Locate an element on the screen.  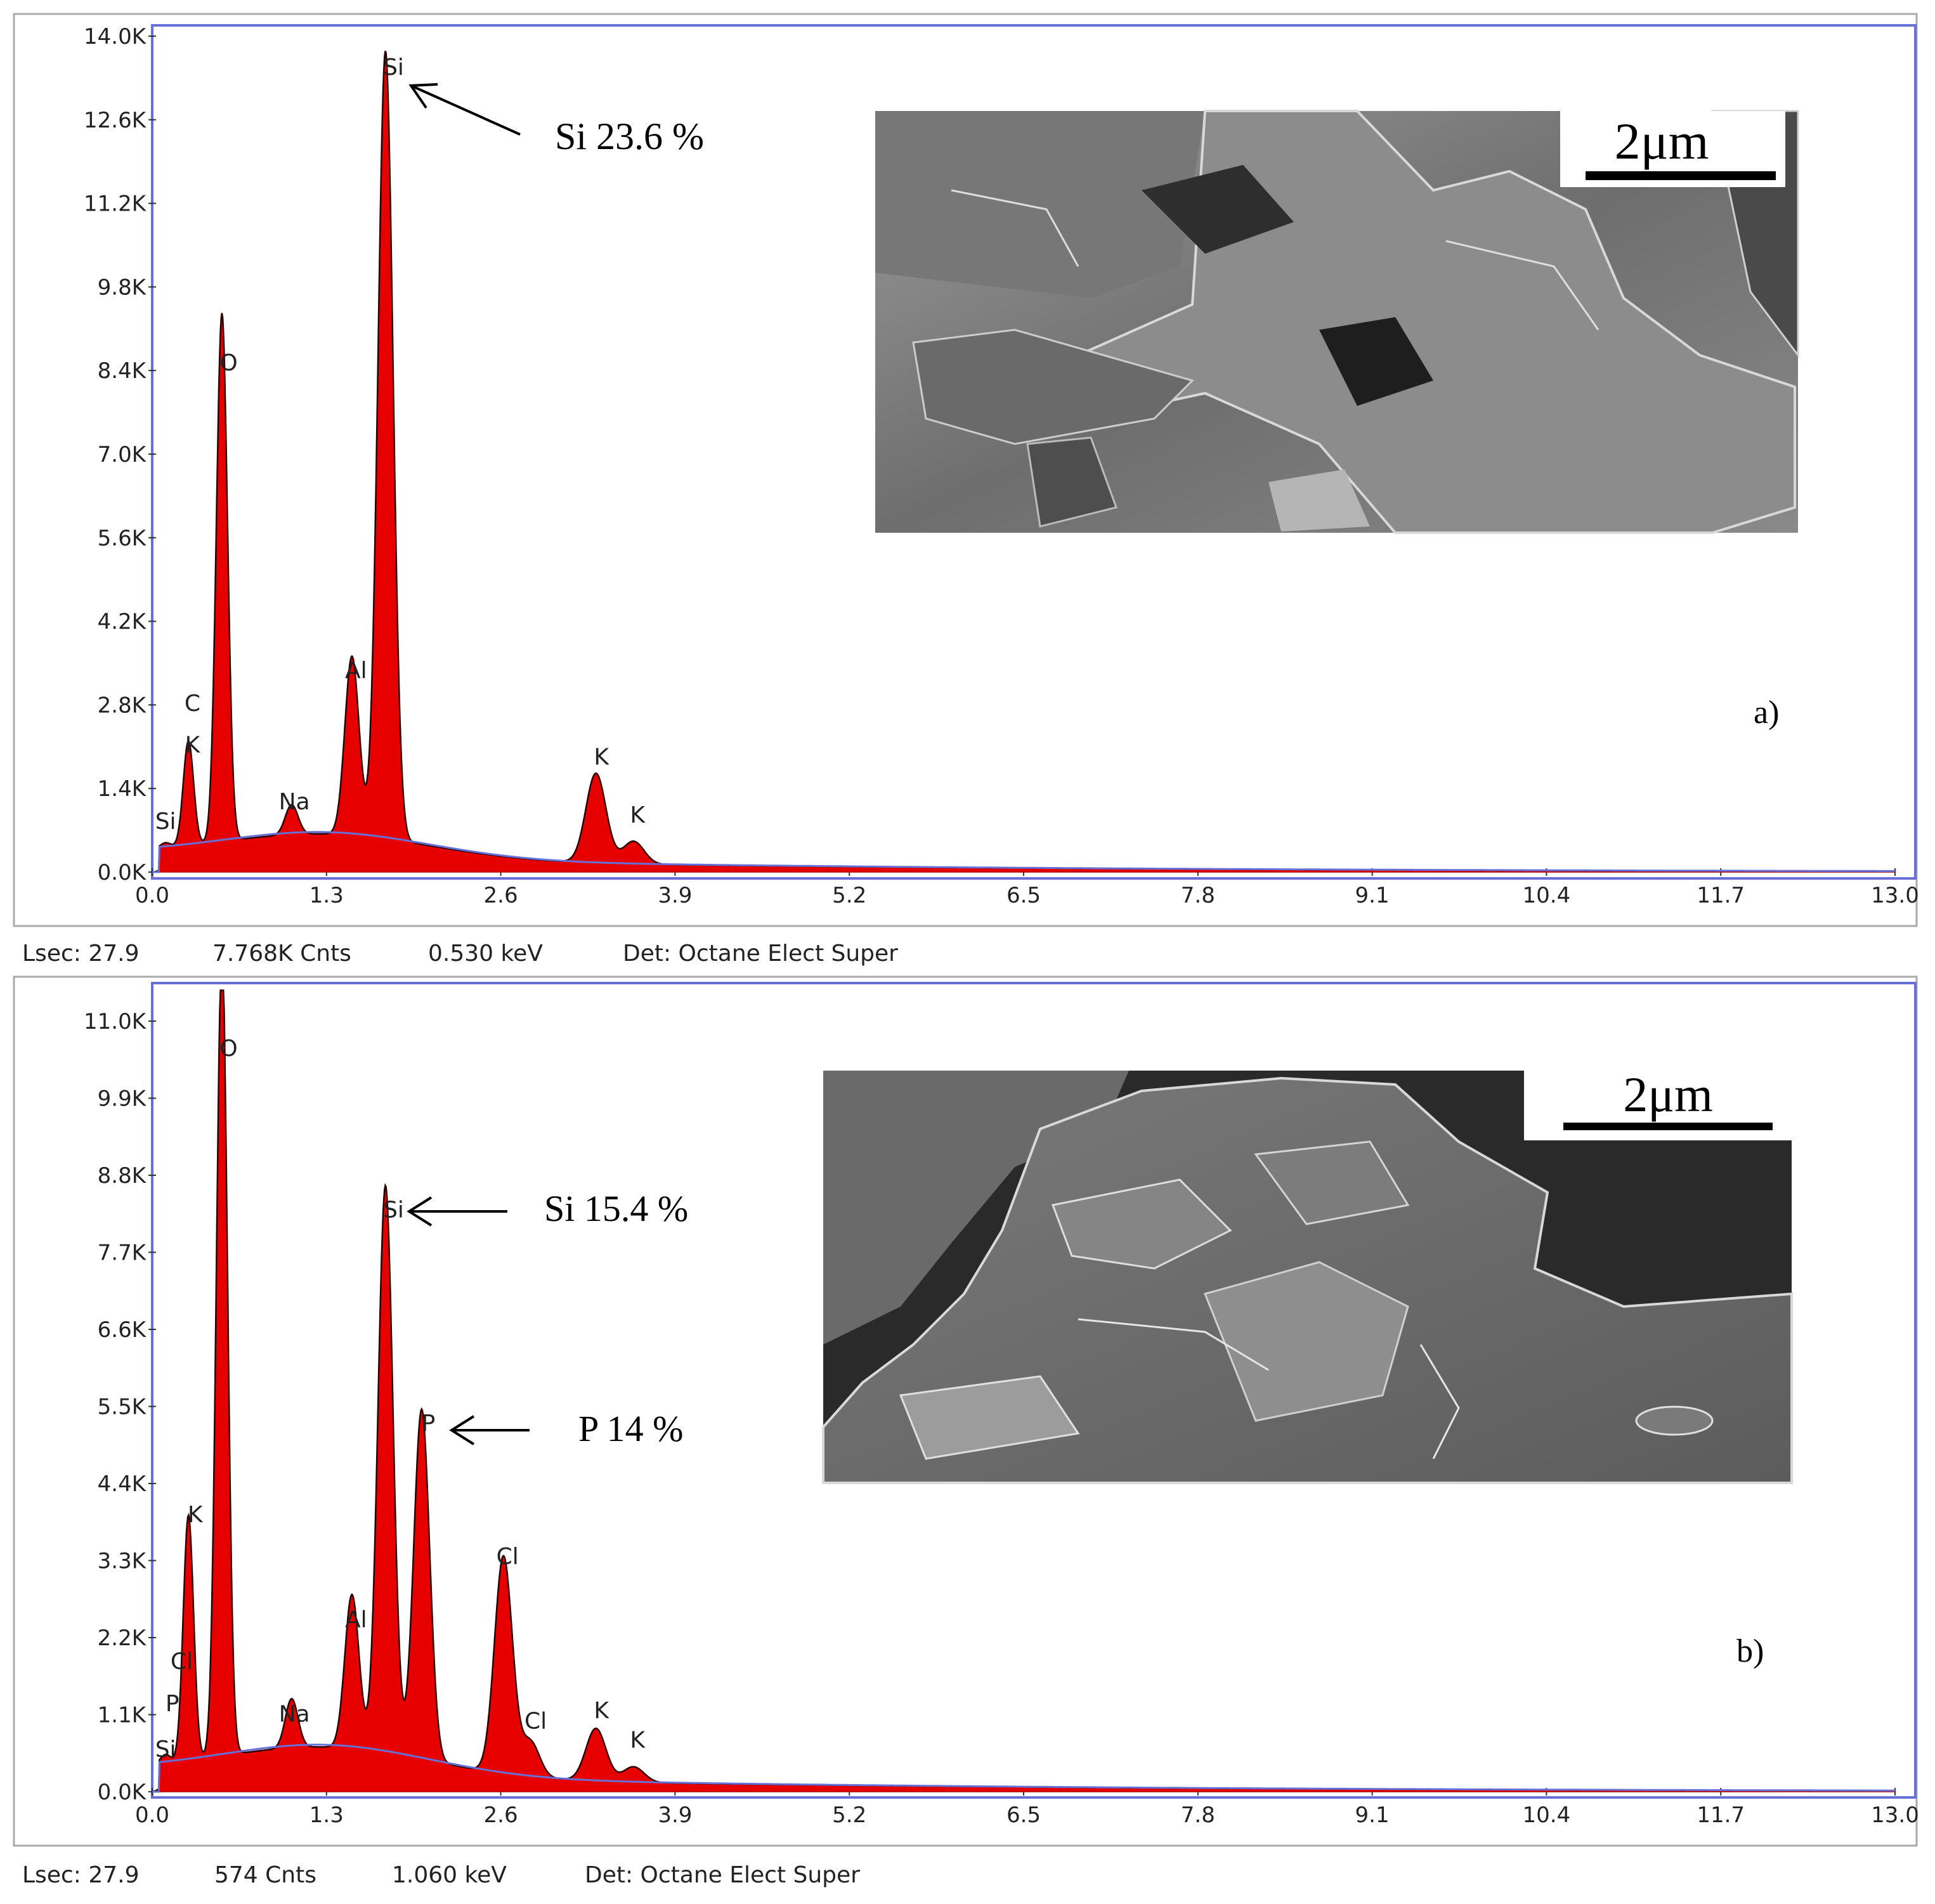
panel-a-callout-arrow is located at coordinates (465, 110).